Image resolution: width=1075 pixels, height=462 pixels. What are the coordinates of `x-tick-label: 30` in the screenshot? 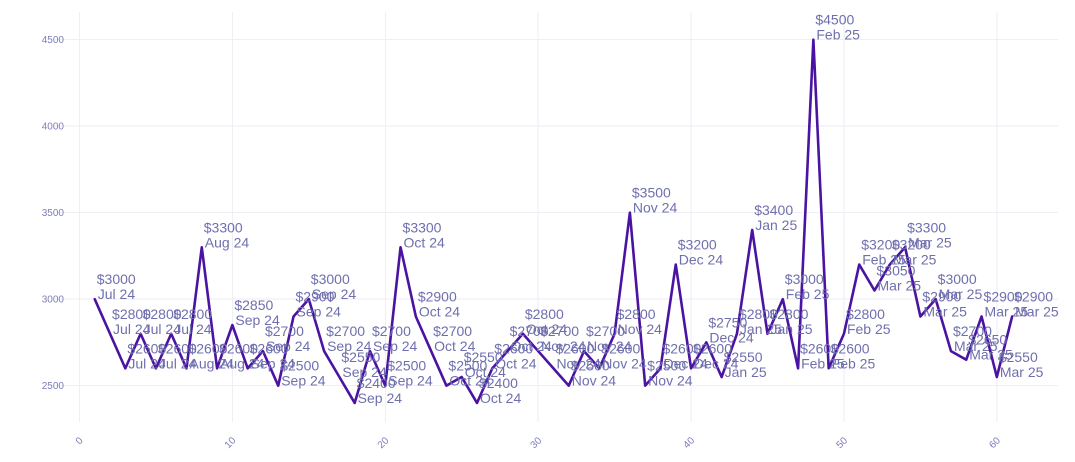 It's located at (537, 443).